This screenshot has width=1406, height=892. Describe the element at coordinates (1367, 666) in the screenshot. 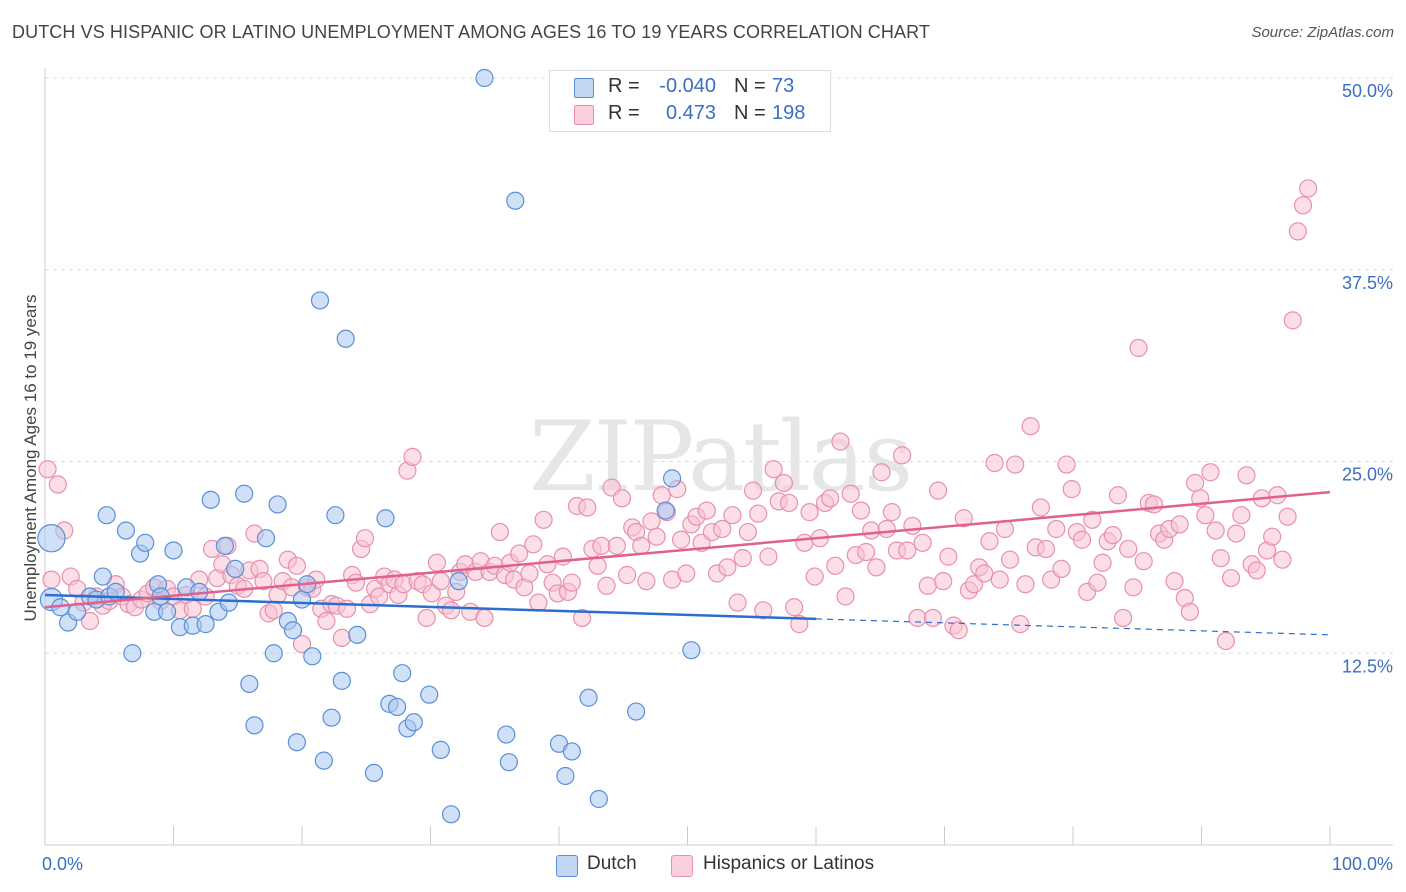

I see `y-tick-label: 12.5%` at that location.